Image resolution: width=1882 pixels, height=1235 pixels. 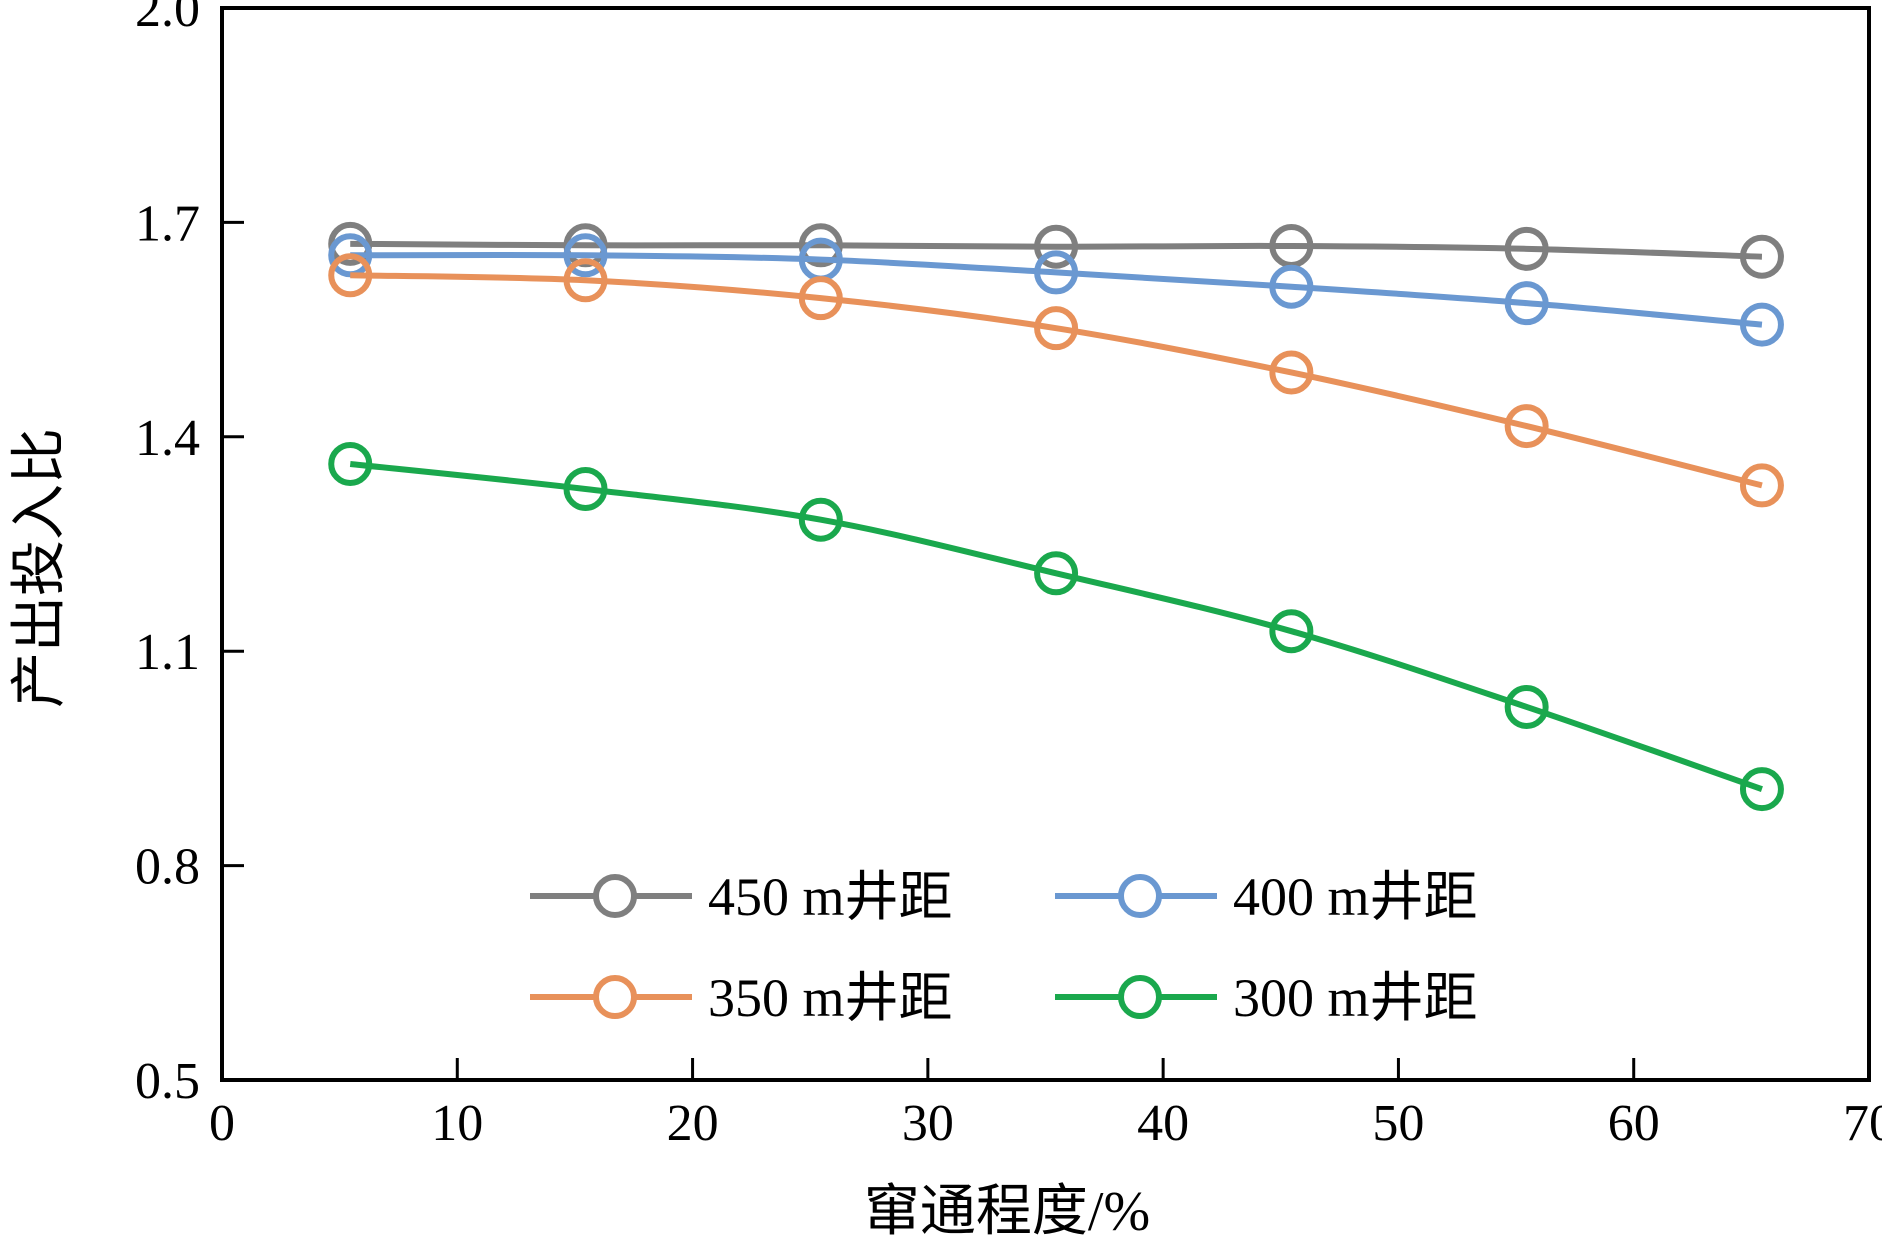 What do you see at coordinates (167, 652) in the screenshot?
I see `y-tick-label: 1.1` at bounding box center [167, 652].